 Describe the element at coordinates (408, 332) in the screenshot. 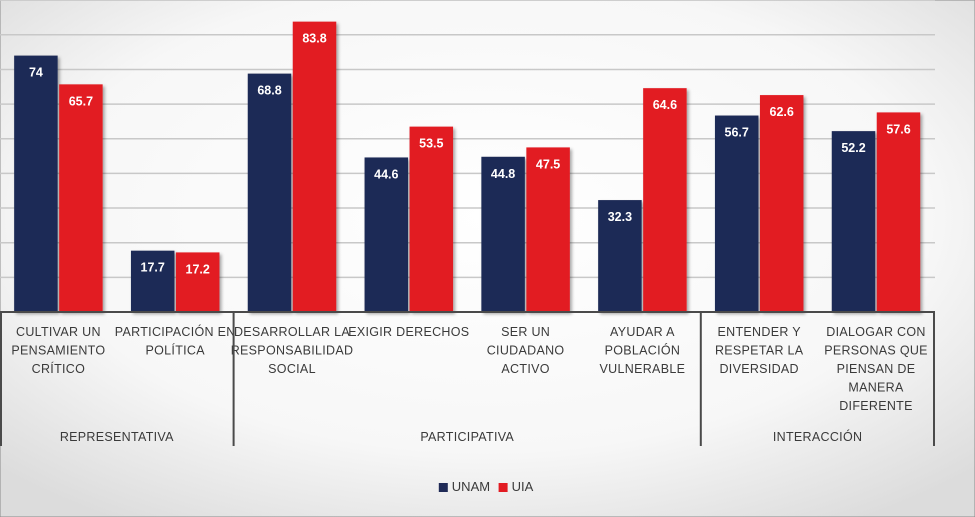

I see `category-label-3: EXIGIR DERECHOS` at that location.